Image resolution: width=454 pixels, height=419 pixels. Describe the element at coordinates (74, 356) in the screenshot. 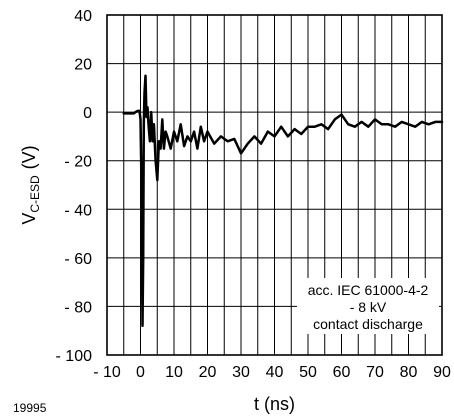

I see `y-tick-label: - 100` at that location.